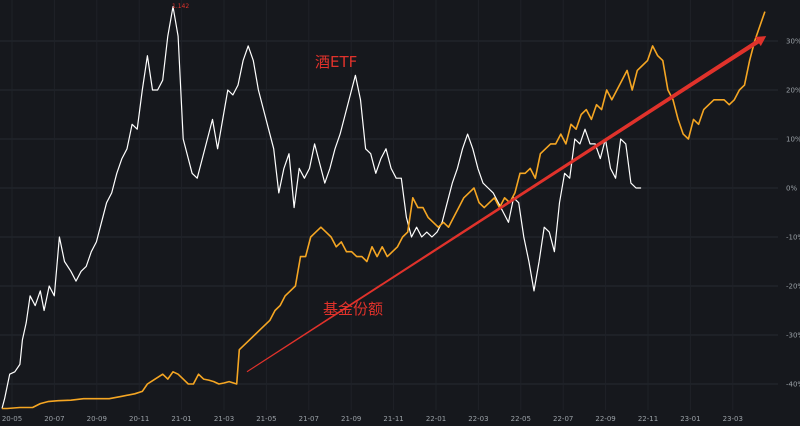 This screenshot has height=426, width=800. What do you see at coordinates (478, 419) in the screenshot?
I see `x-tick-label: 22-03` at bounding box center [478, 419].